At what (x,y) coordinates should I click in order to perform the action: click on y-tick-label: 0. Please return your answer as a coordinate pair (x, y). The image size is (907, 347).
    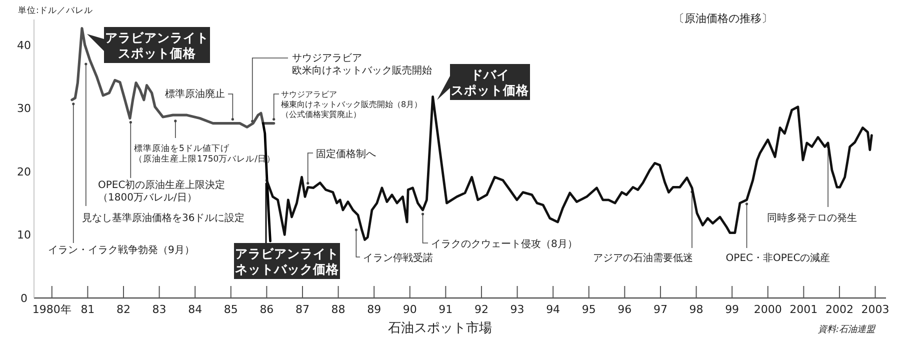
    Looking at the image, I should click on (24, 298).